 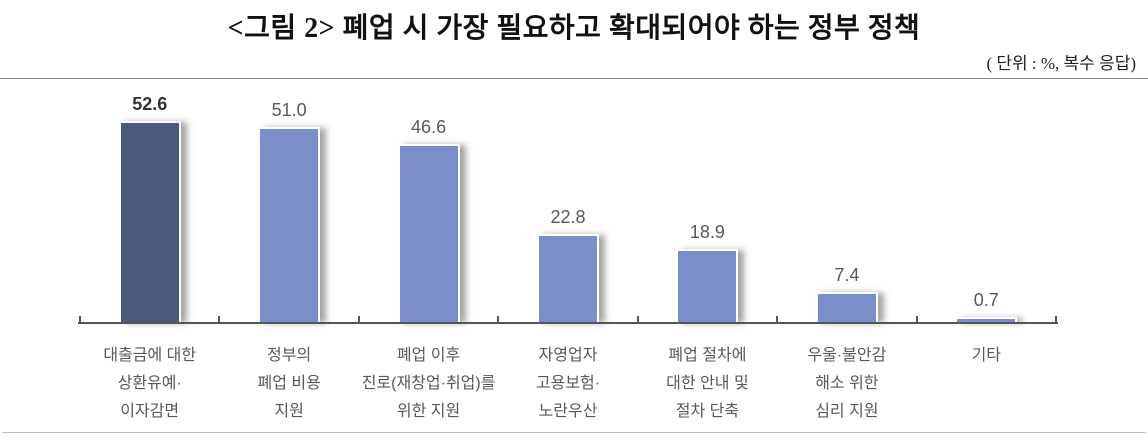 What do you see at coordinates (574, 432) in the screenshot?
I see `bottom-rule` at bounding box center [574, 432].